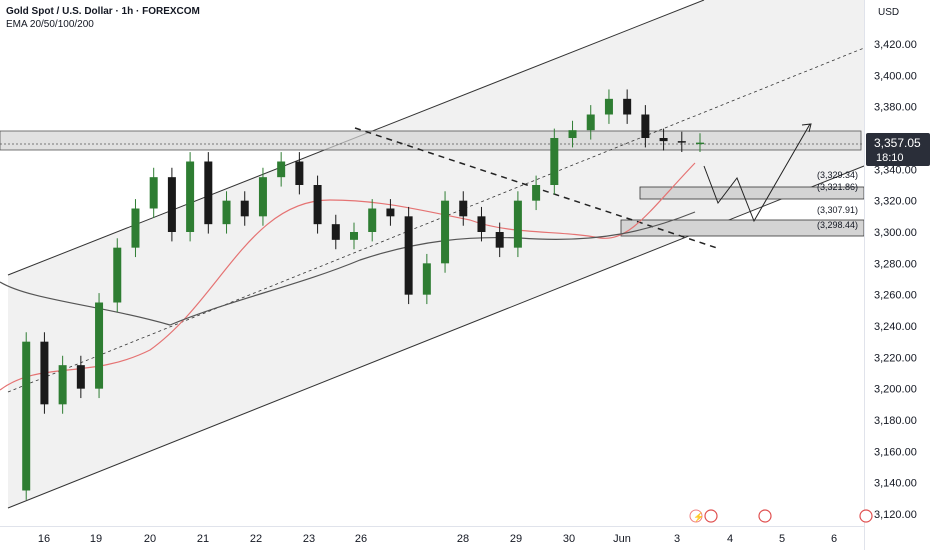  I want to click on projection-arrowhead-icon, so click(806, 128).